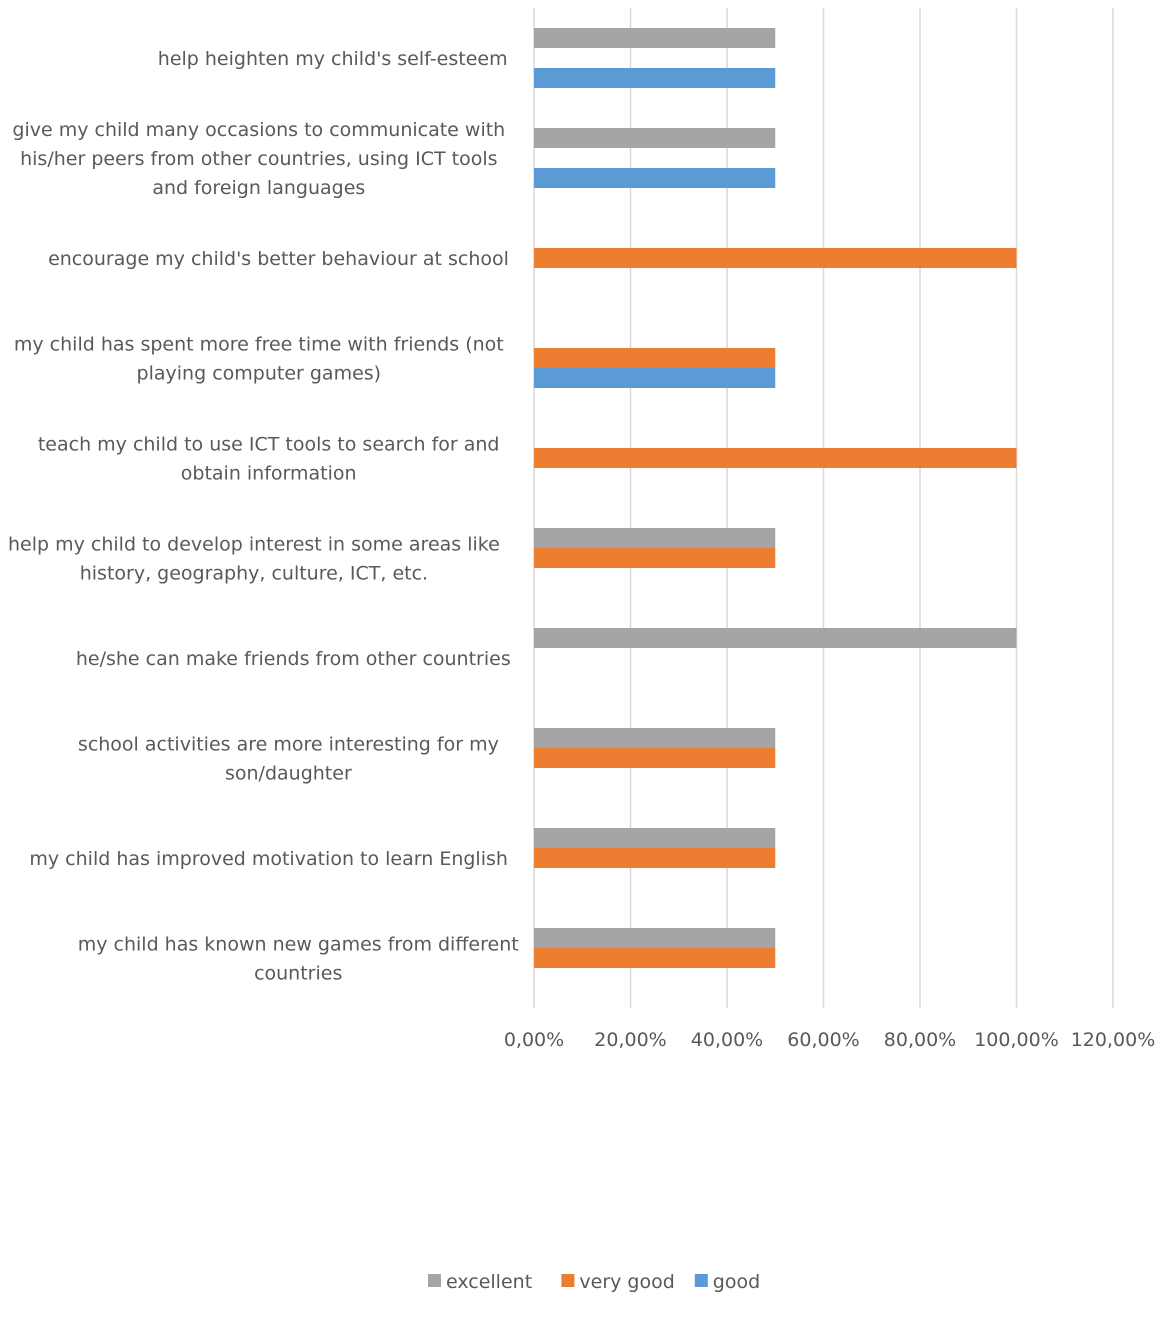  What do you see at coordinates (1113, 1040) in the screenshot?
I see `x-tick-label: 120,00%` at bounding box center [1113, 1040].